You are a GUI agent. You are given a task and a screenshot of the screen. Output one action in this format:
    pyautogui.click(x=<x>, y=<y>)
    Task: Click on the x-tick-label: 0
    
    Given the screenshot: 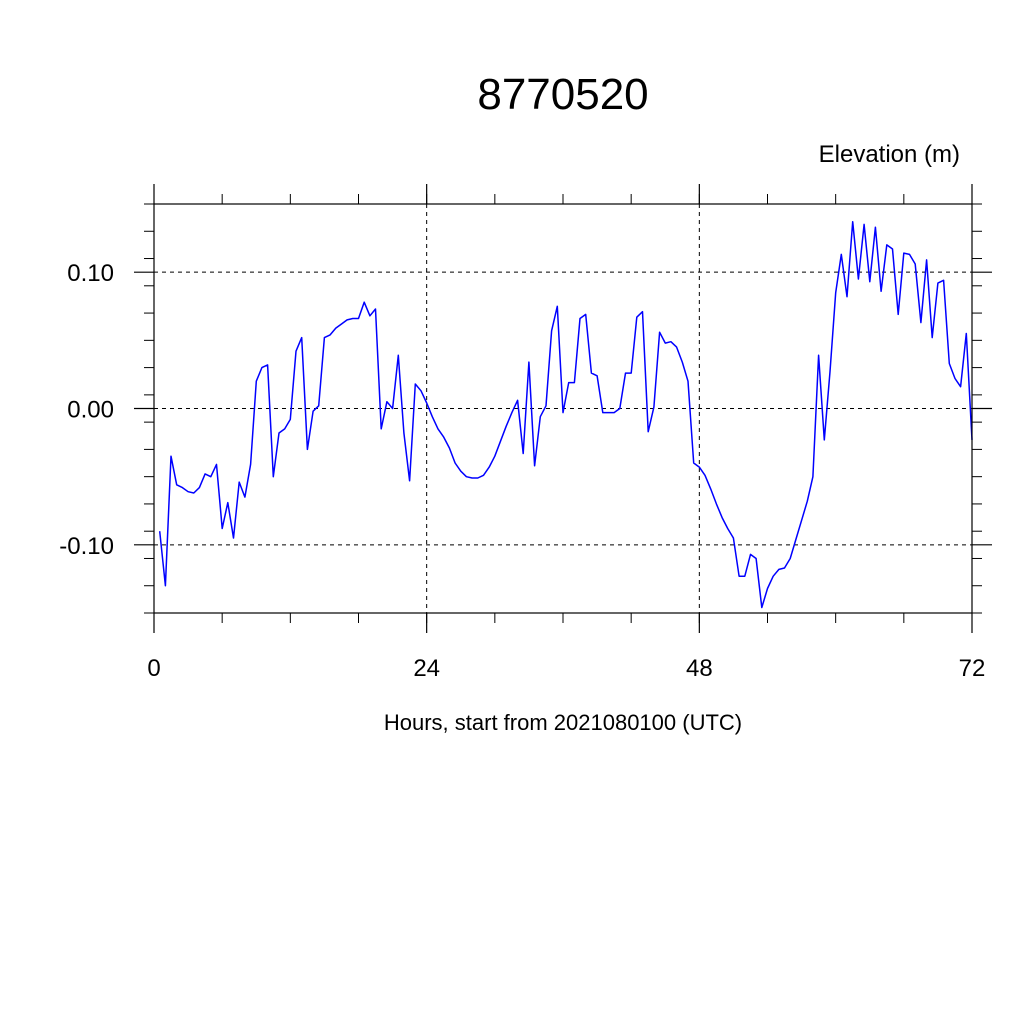 What is the action you would take?
    pyautogui.click(x=153, y=668)
    